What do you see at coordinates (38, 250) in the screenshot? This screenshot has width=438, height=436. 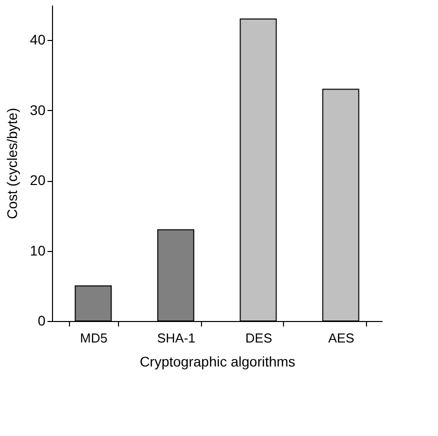 I see `y-tick-label: 10` at bounding box center [38, 250].